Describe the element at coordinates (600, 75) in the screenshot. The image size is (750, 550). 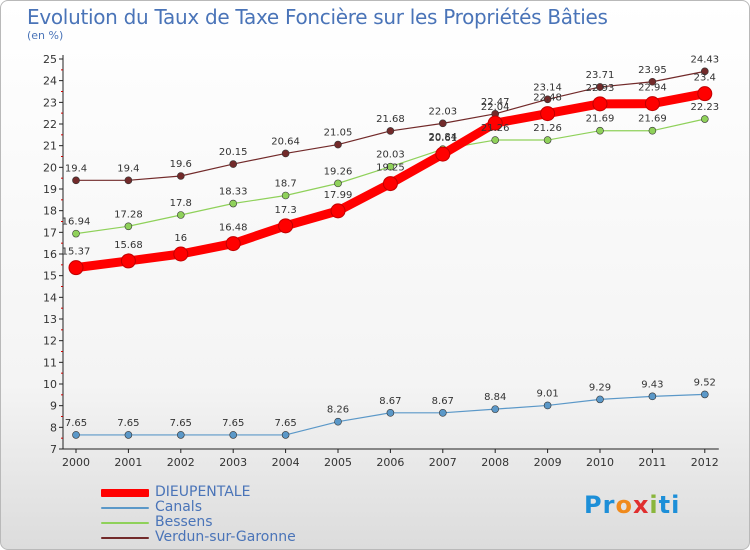
I see `data-label: 23.71` at that location.